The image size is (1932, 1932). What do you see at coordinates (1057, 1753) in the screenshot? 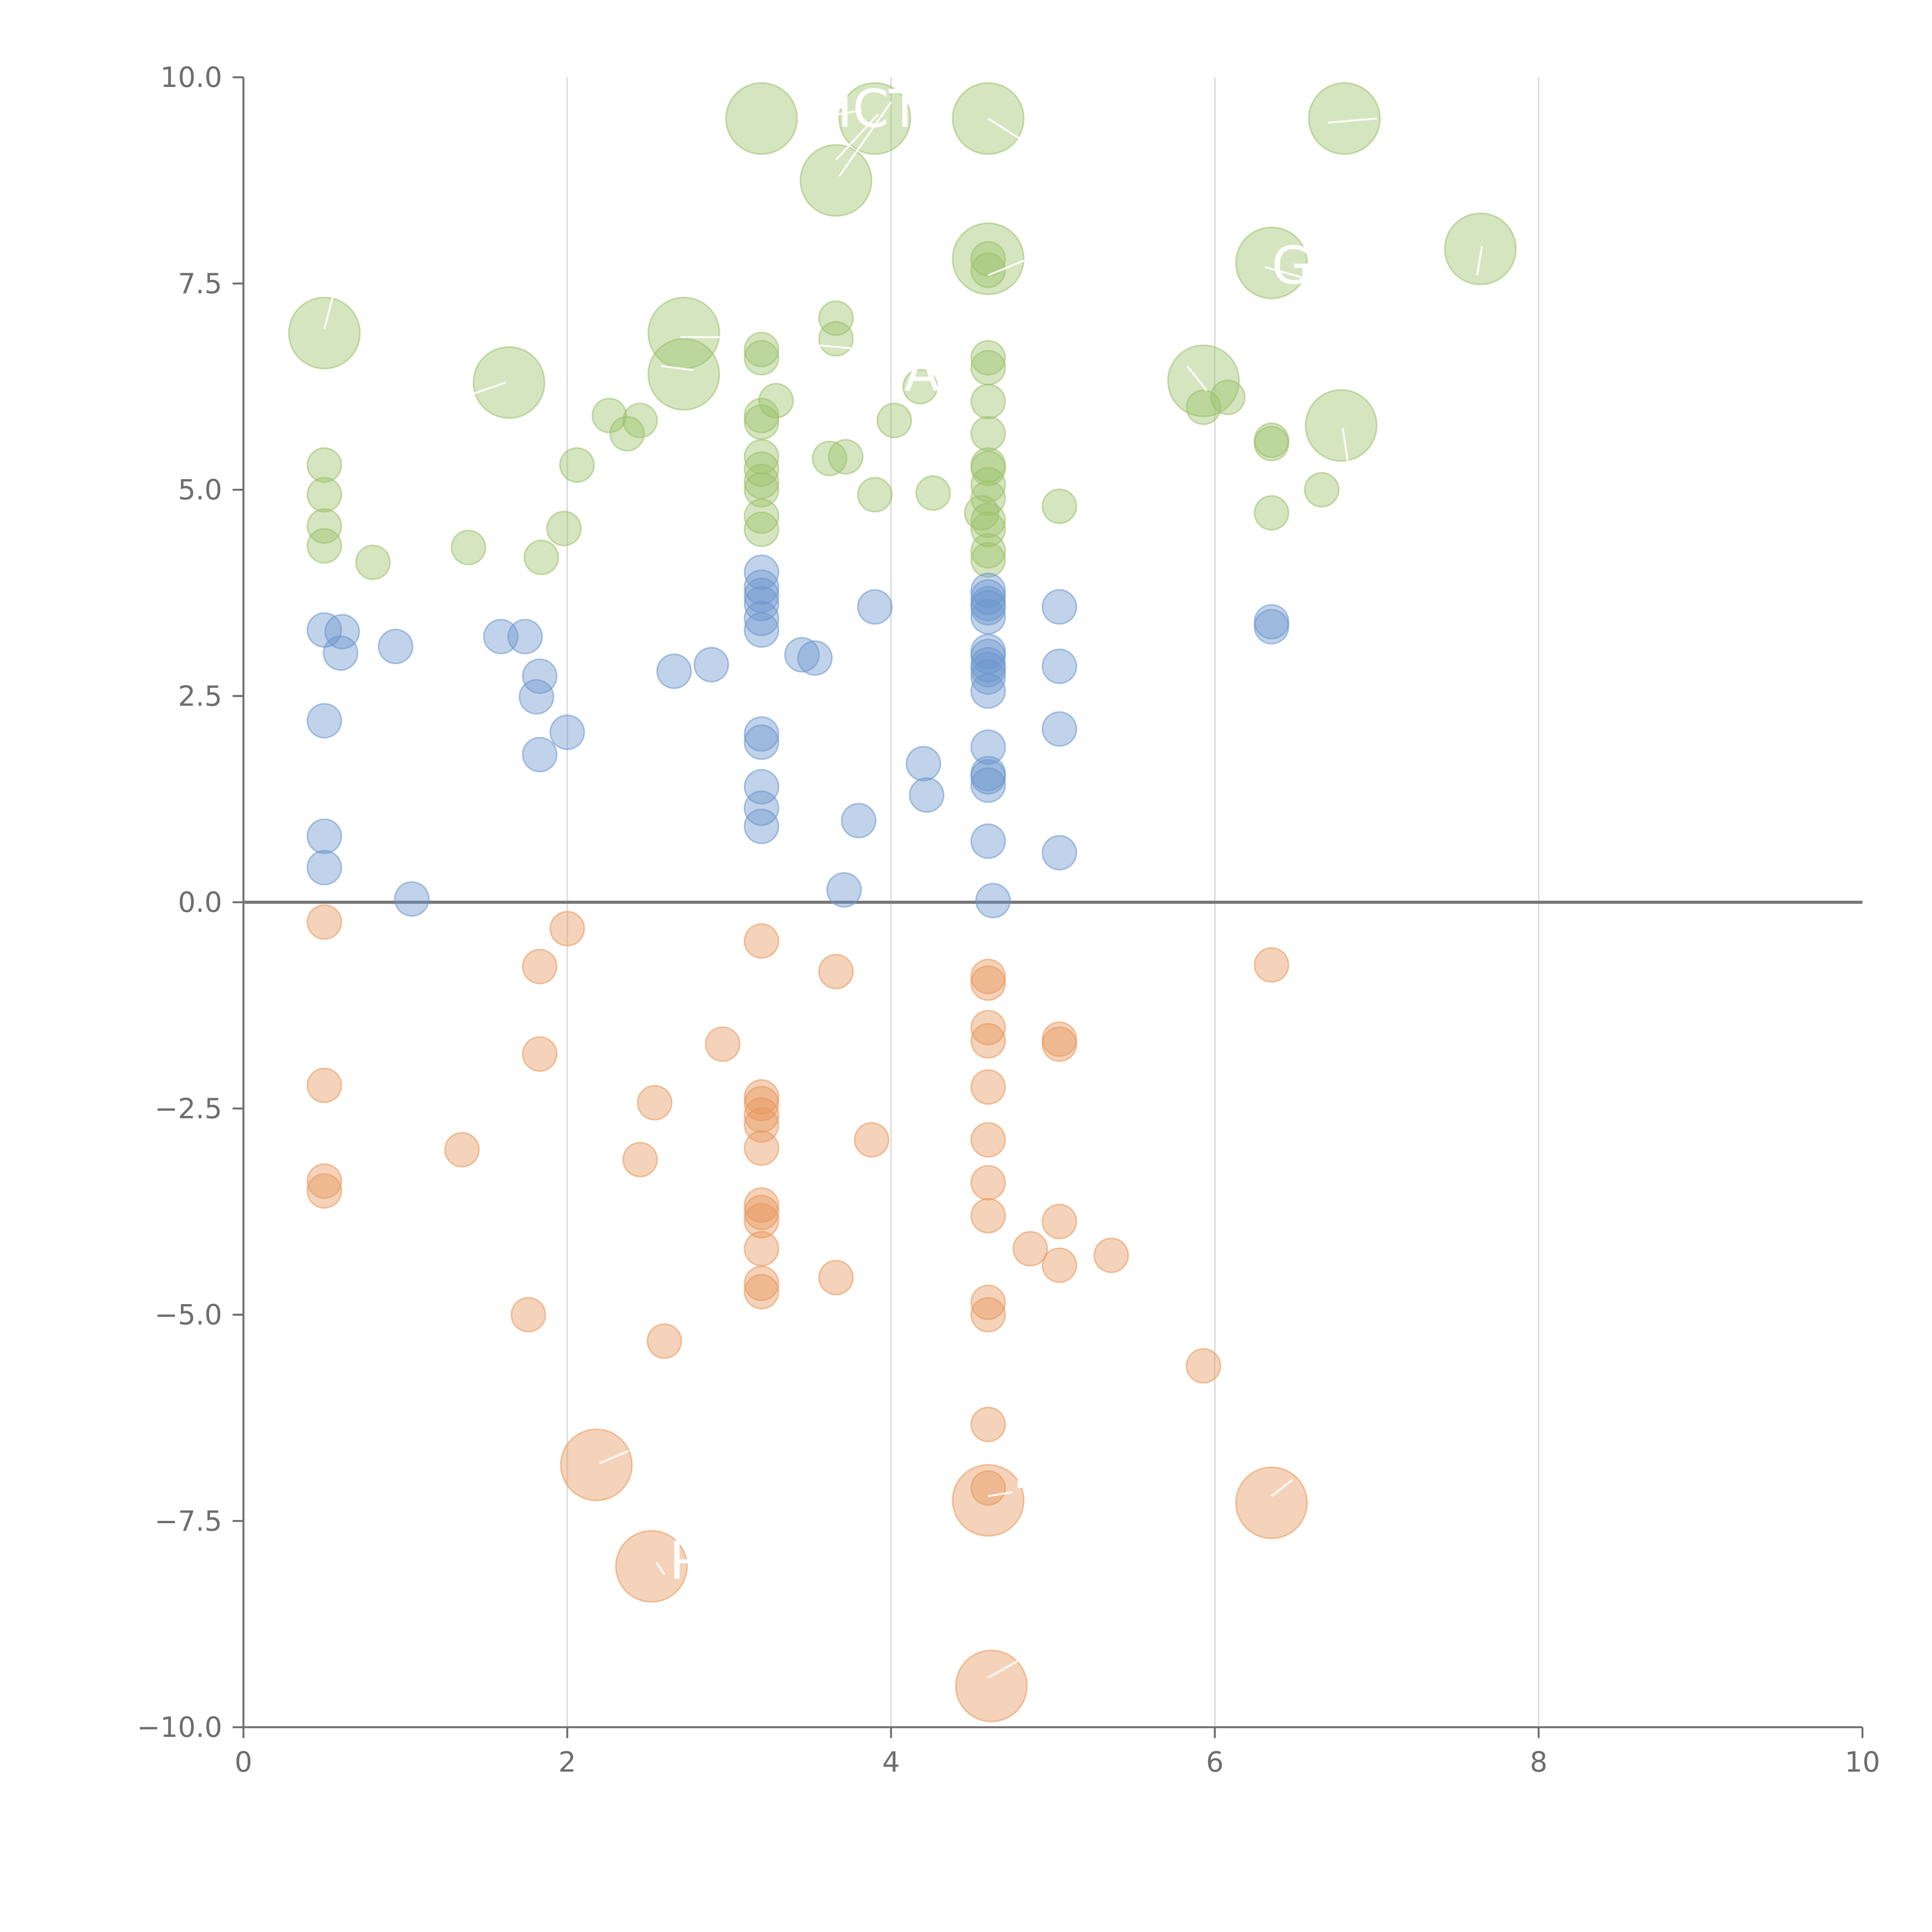
I see `x-axis-ticks: 0 2 4 6 8 10` at bounding box center [1057, 1753].